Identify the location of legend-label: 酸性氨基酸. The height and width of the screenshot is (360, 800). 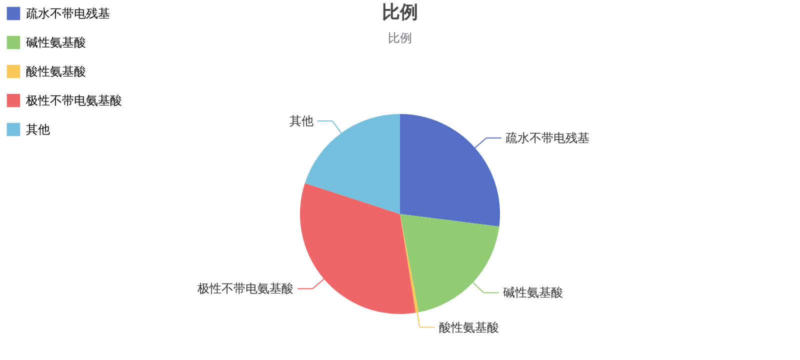
(468, 327).